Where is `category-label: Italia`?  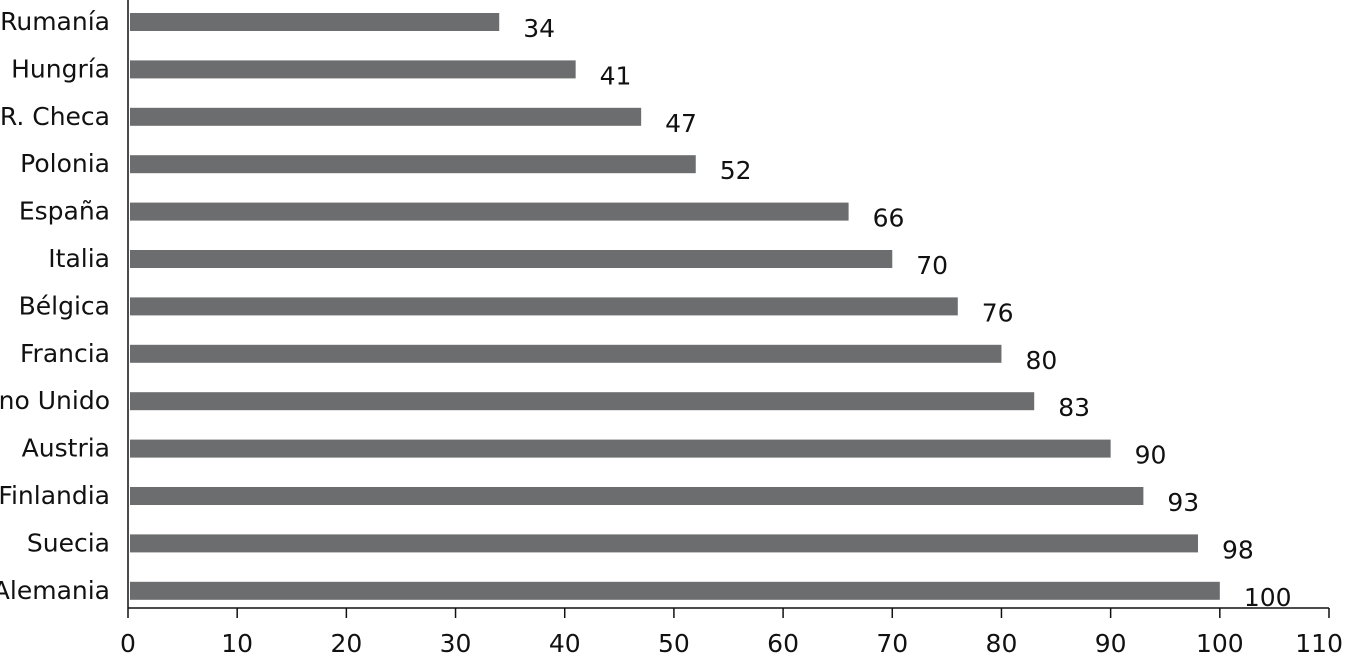 category-label: Italia is located at coordinates (79, 258).